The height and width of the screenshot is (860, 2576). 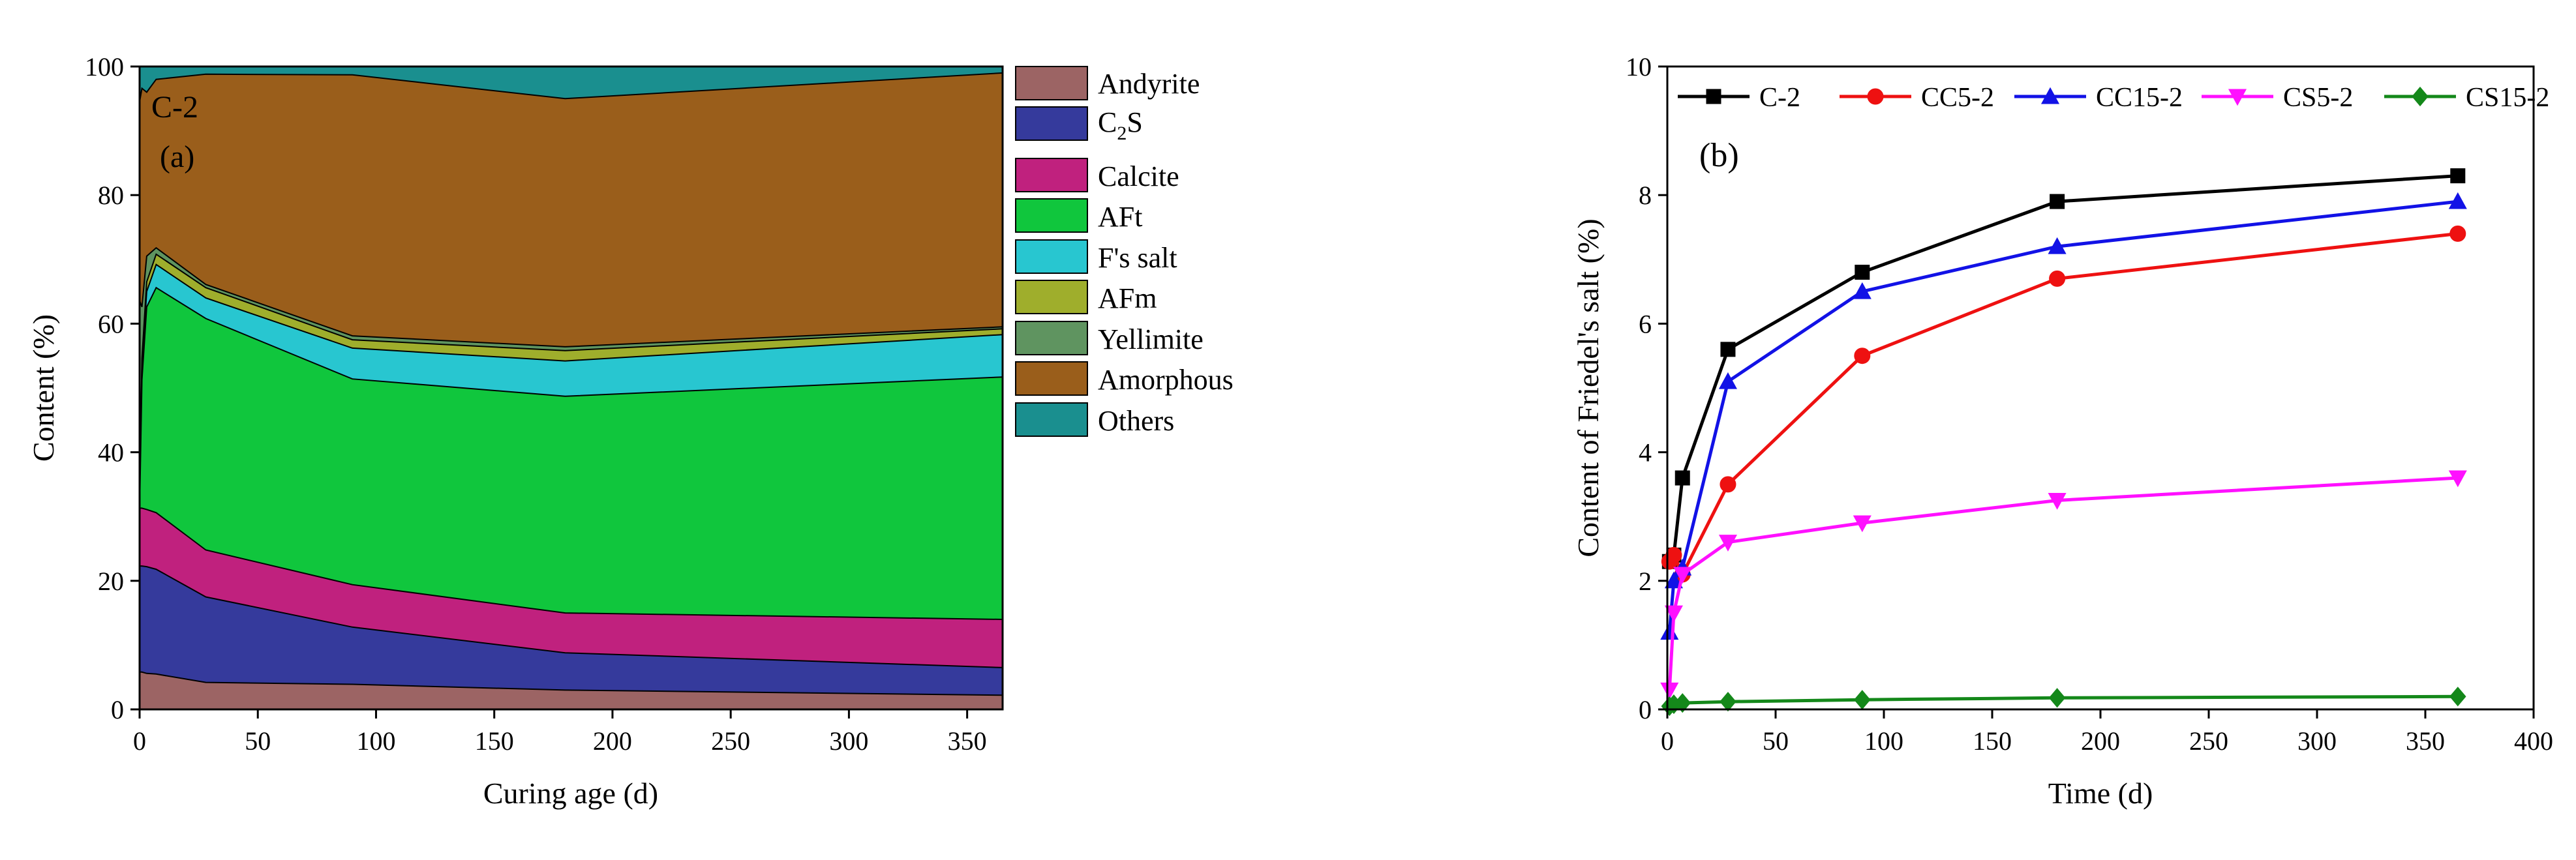 I want to click on legend-item-cc5-2: CC5-2, so click(x=1917, y=98).